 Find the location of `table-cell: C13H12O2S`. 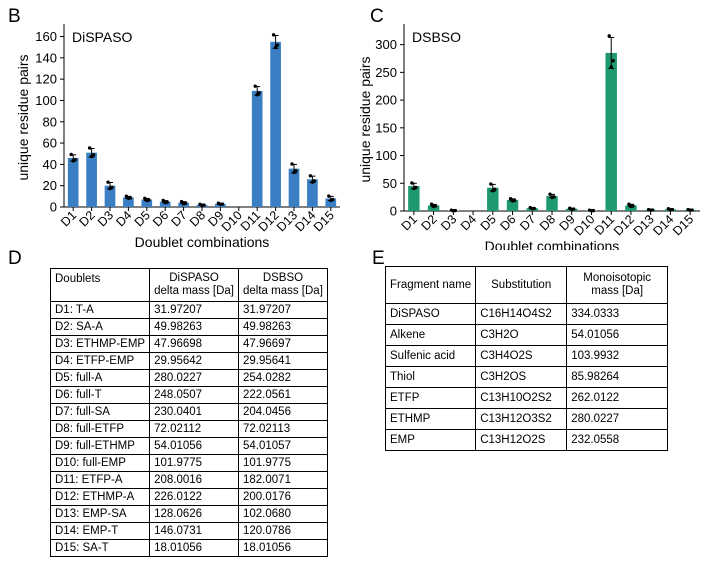

table-cell: C13H12O2S is located at coordinates (521, 440).